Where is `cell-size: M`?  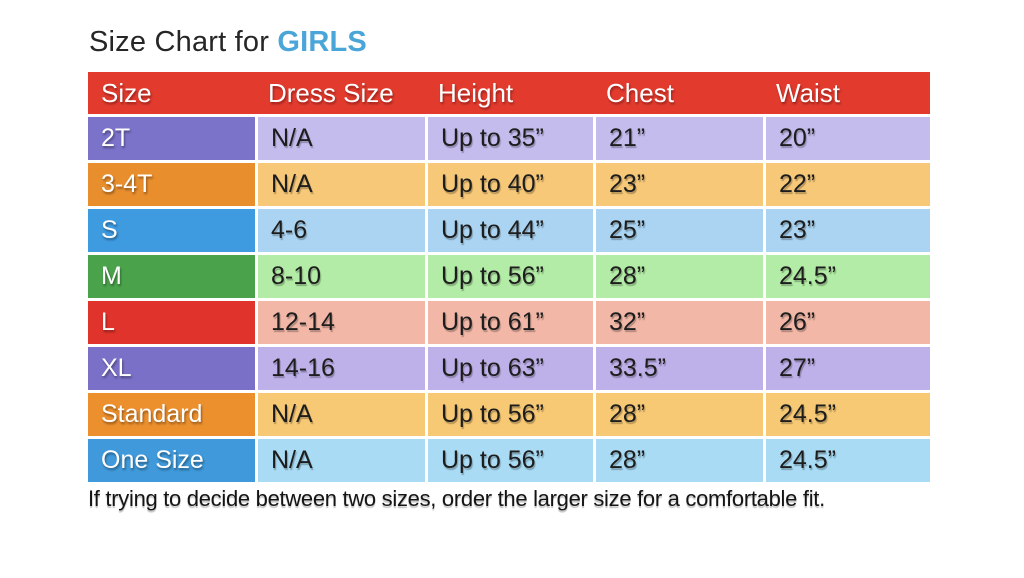 cell-size: M is located at coordinates (171, 278).